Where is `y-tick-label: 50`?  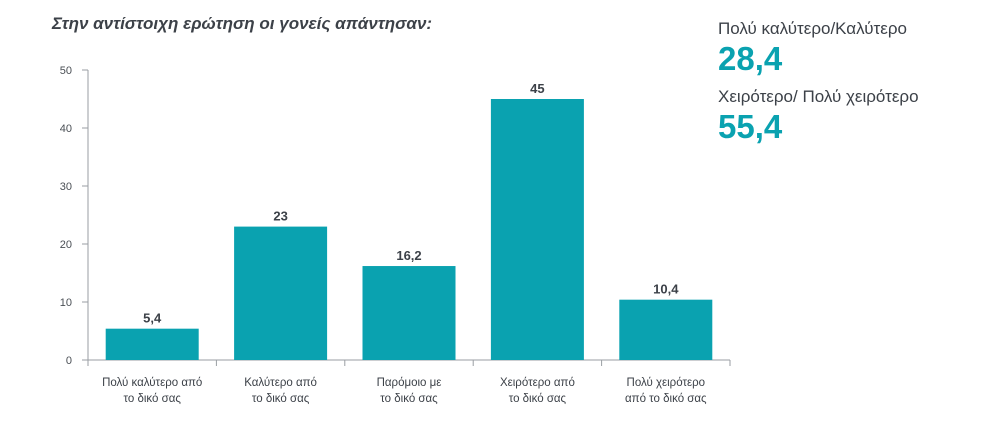
y-tick-label: 50 is located at coordinates (66, 71).